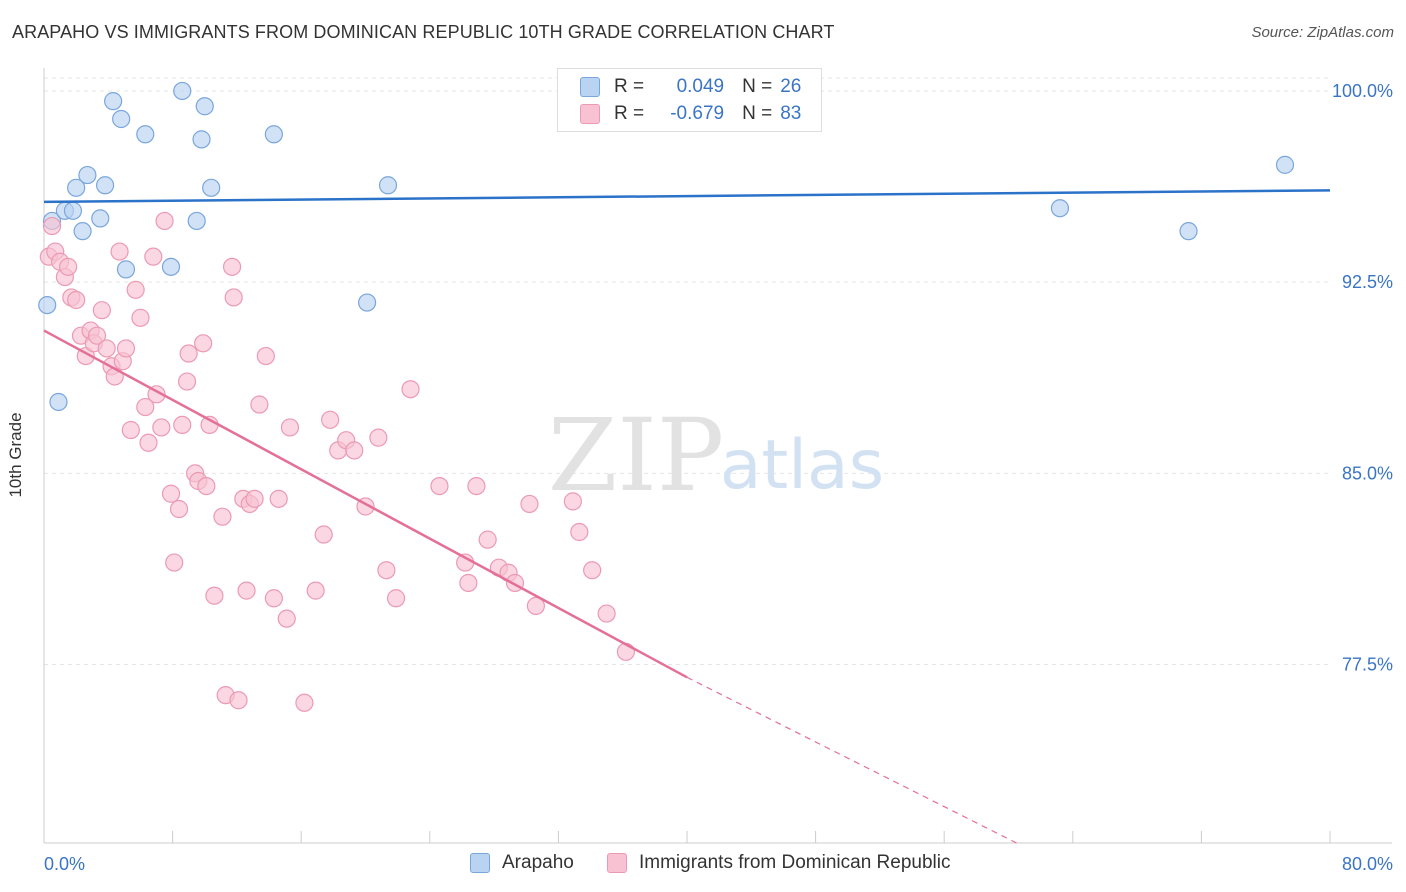 Image resolution: width=1406 pixels, height=892 pixels. What do you see at coordinates (1322, 32) in the screenshot?
I see `source-credit: Source: ZipAtlas.com` at bounding box center [1322, 32].